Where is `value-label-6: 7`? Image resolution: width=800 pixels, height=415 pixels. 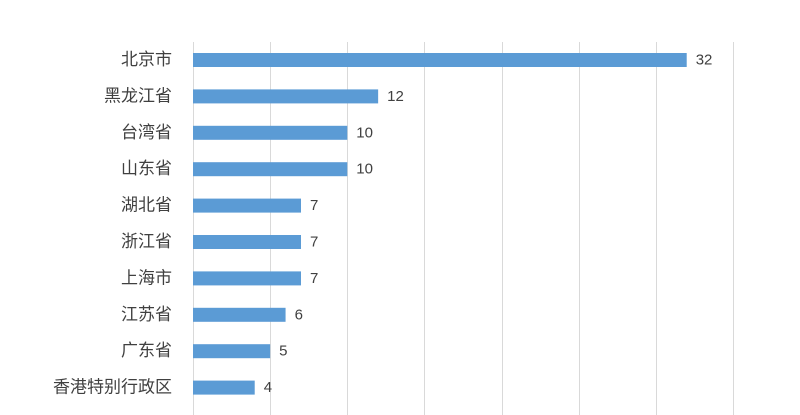 value-label-6: 7 is located at coordinates (314, 278).